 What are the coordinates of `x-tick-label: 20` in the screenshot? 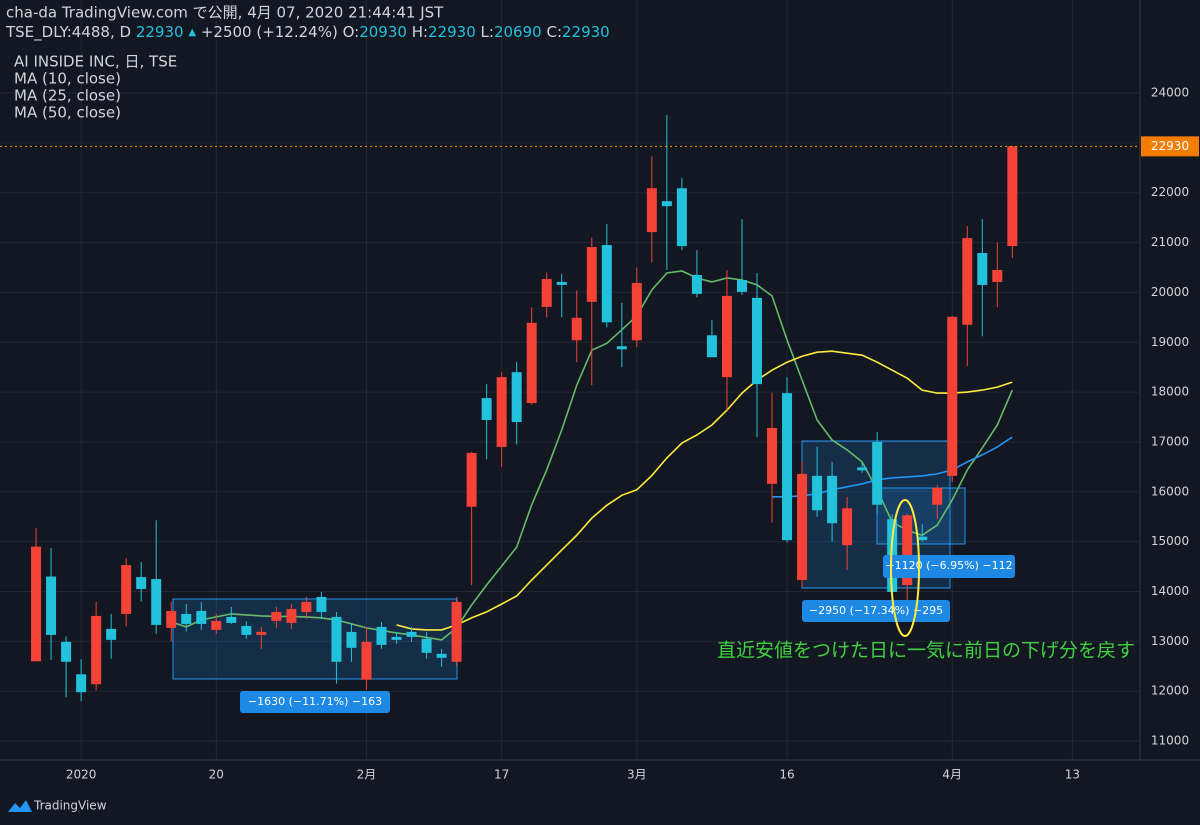 It's located at (216, 775).